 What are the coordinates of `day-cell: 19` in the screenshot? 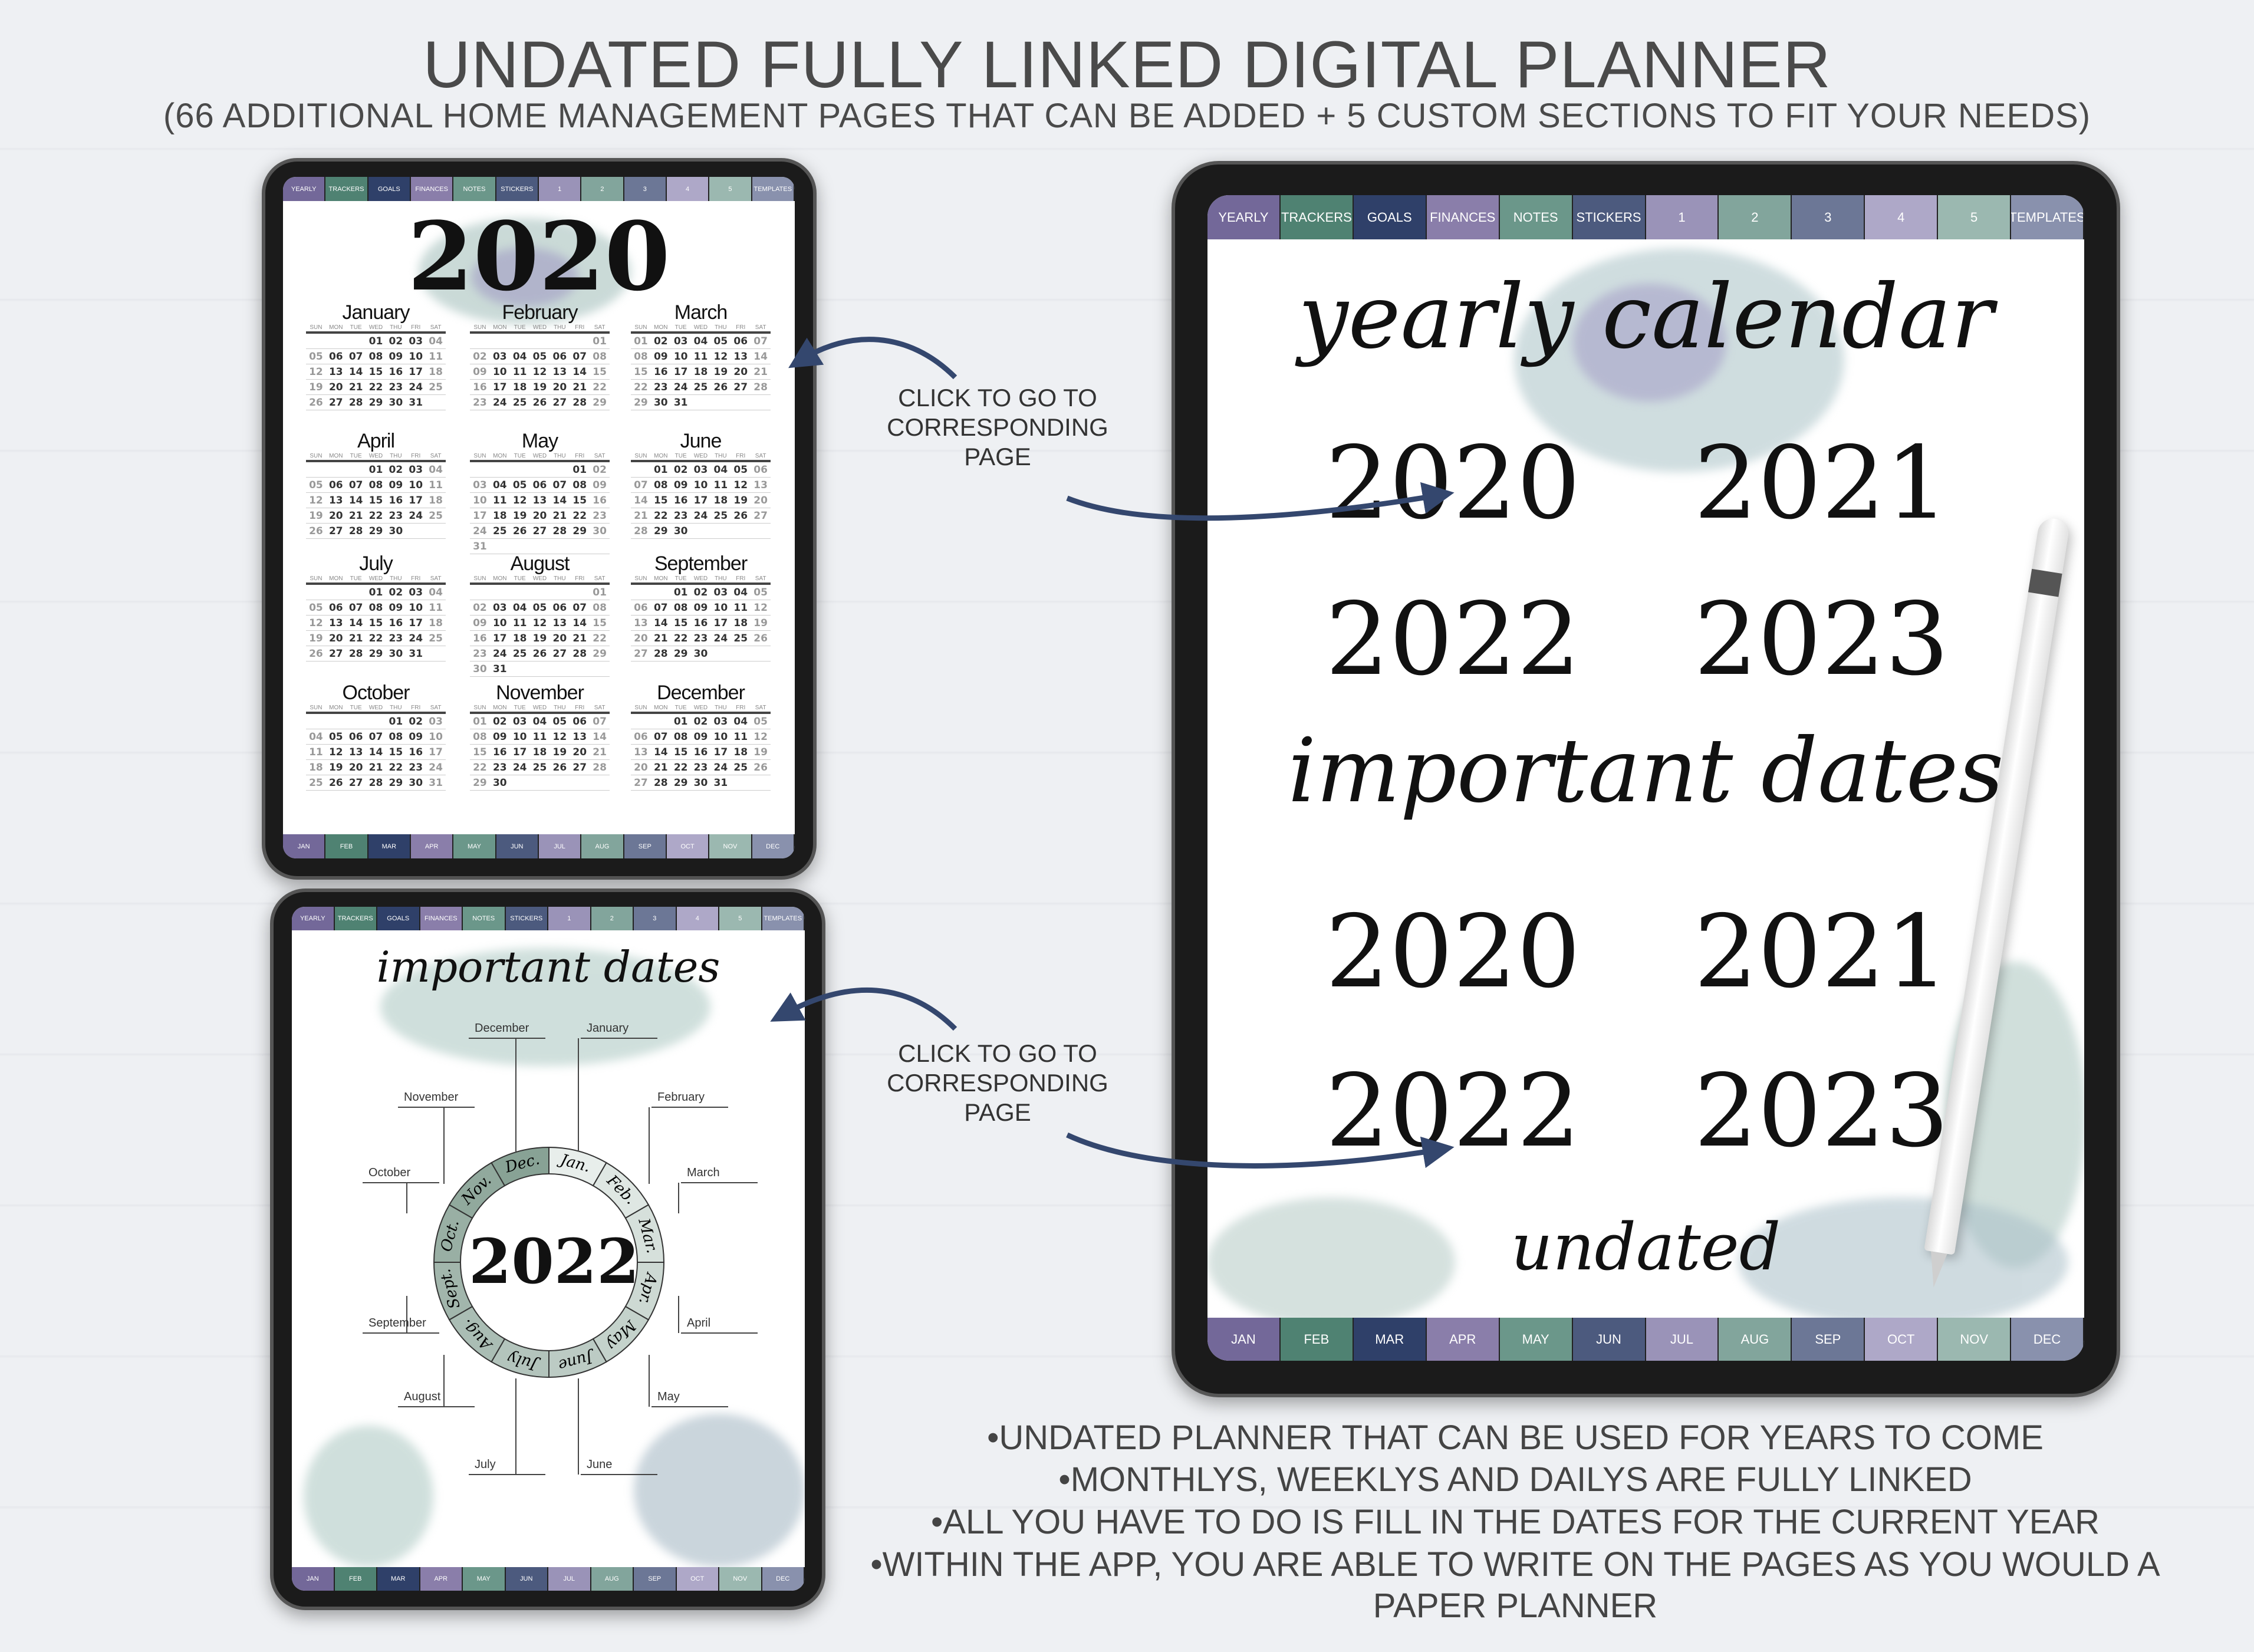 It's located at (519, 516).